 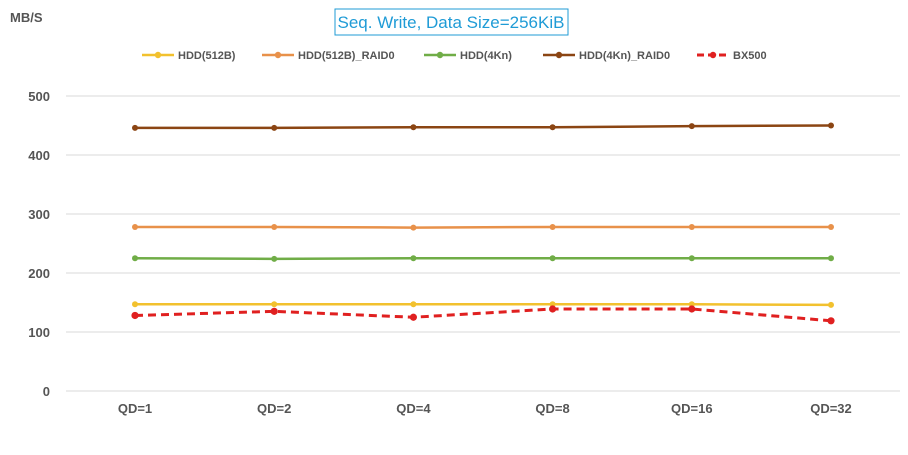 What do you see at coordinates (39, 273) in the screenshot?
I see `y-tick-label: 200` at bounding box center [39, 273].